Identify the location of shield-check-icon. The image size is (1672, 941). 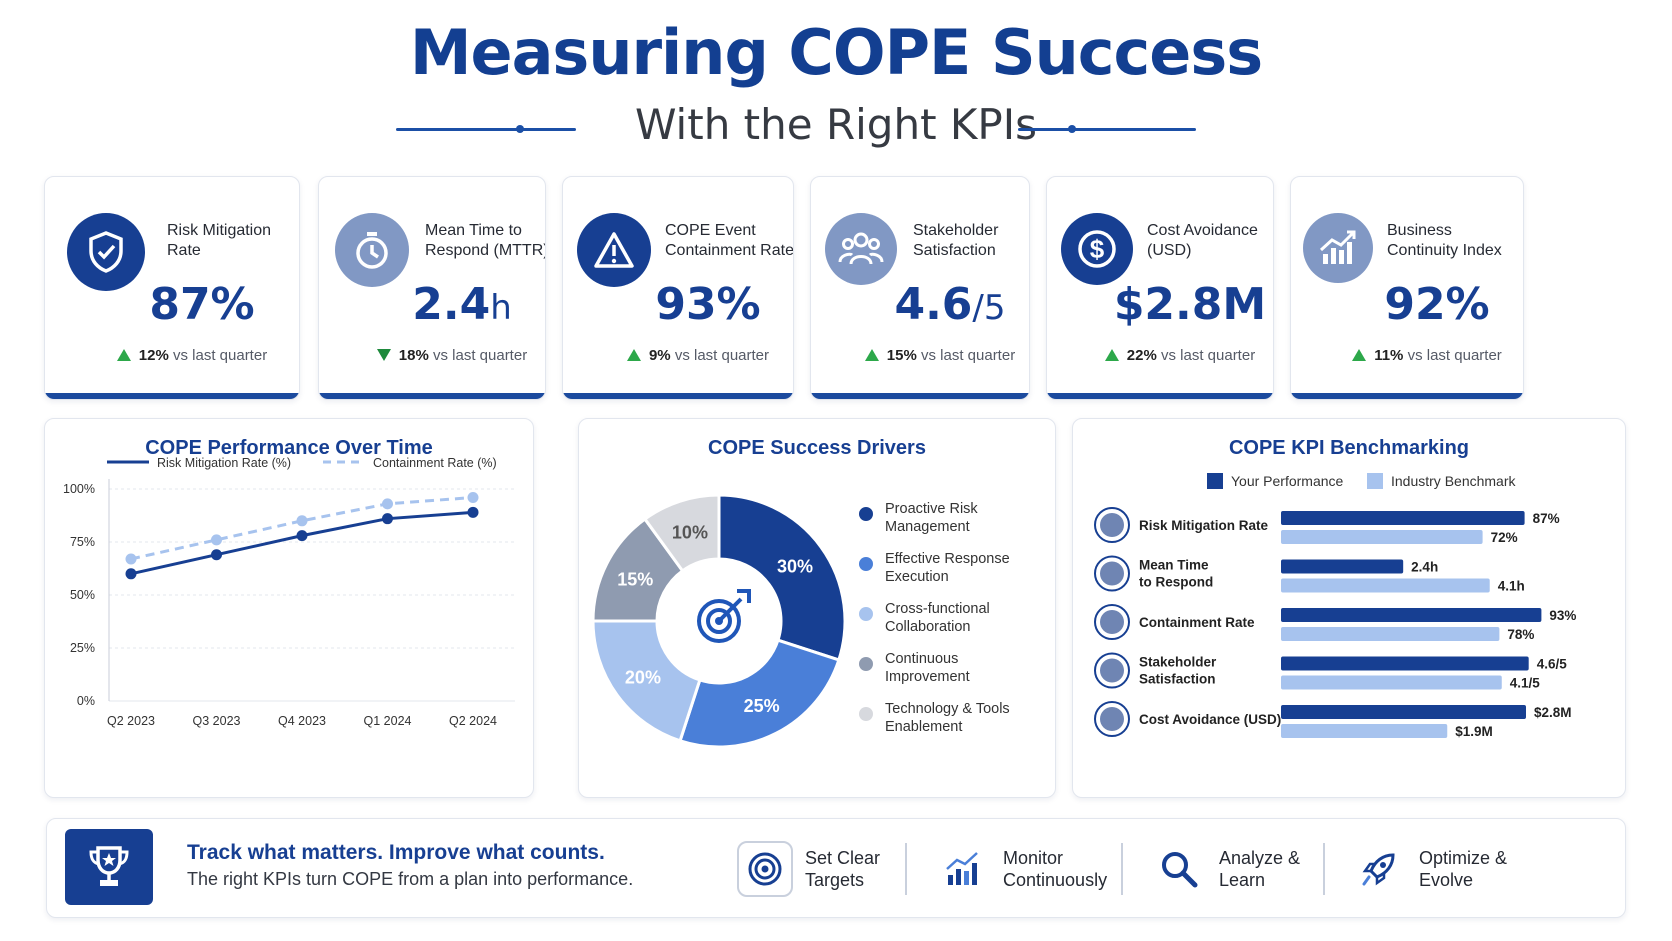
(106, 252).